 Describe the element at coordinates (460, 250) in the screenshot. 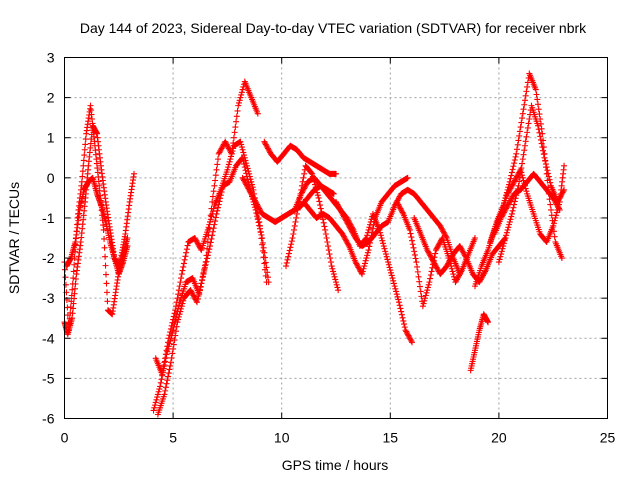

I see `series-t14` at that location.